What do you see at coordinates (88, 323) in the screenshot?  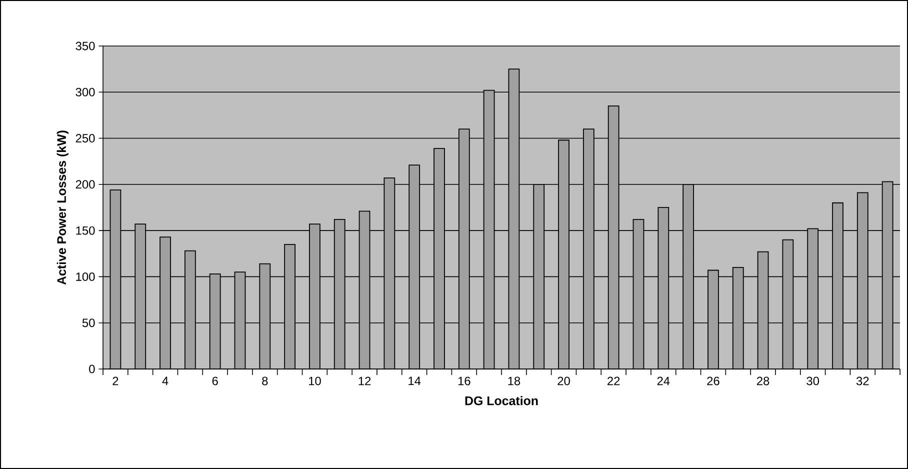 I see `y-tick-label: 50` at bounding box center [88, 323].